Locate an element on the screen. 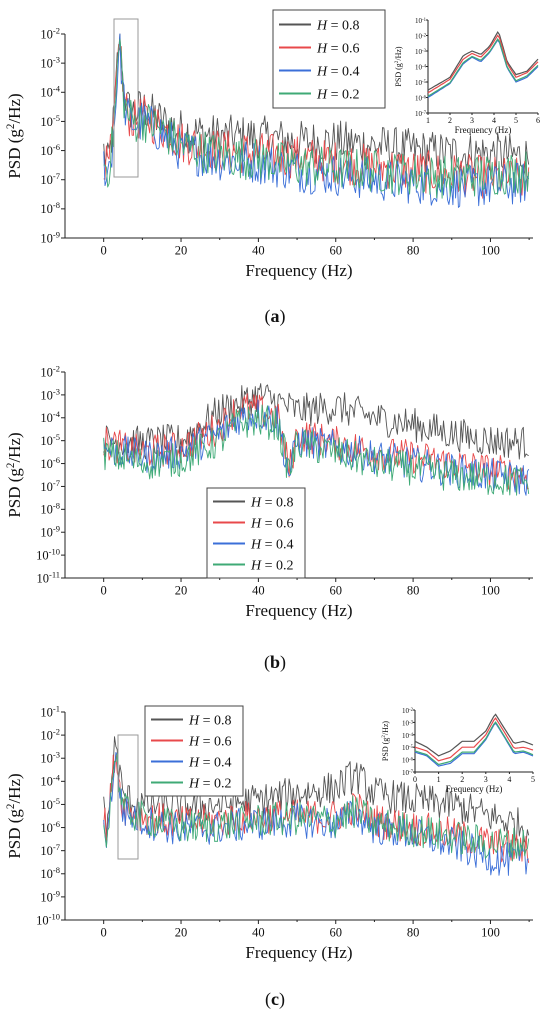 This screenshot has height=1022, width=550. inset-y-tick-label: 10⁻⁷ is located at coordinates (408, 773).